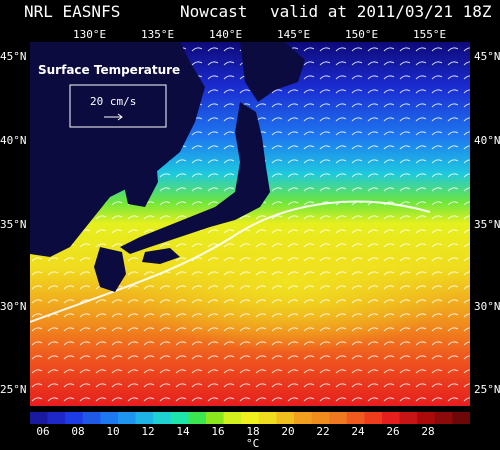 This screenshot has height=450, width=500. I want to click on colorbar-tick: 10, so click(113, 431).